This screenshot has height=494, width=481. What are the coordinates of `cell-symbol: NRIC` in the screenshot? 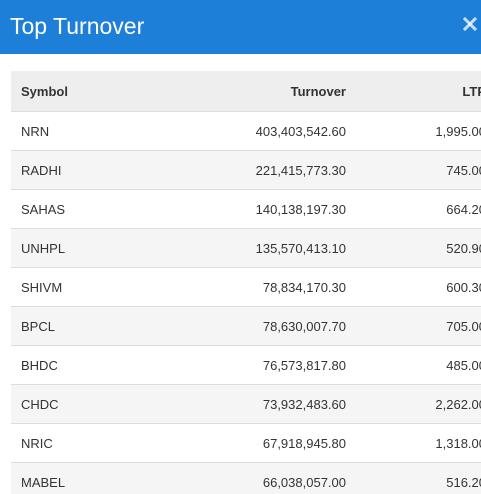 It's located at (96, 443).